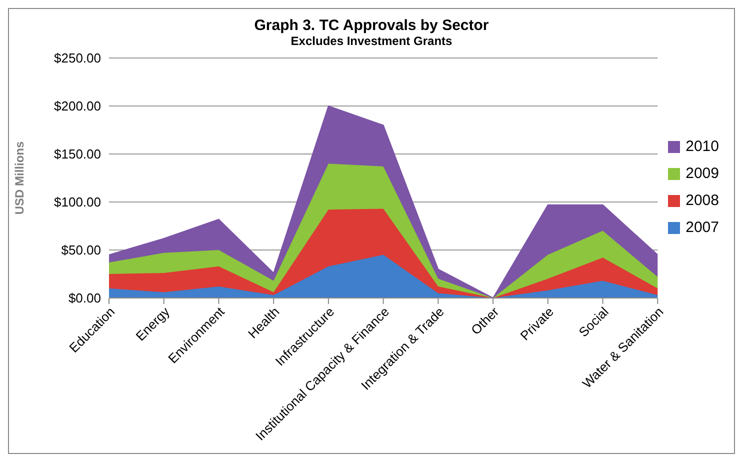 The height and width of the screenshot is (462, 743). Describe the element at coordinates (702, 227) in the screenshot. I see `legend-label: 2007` at that location.